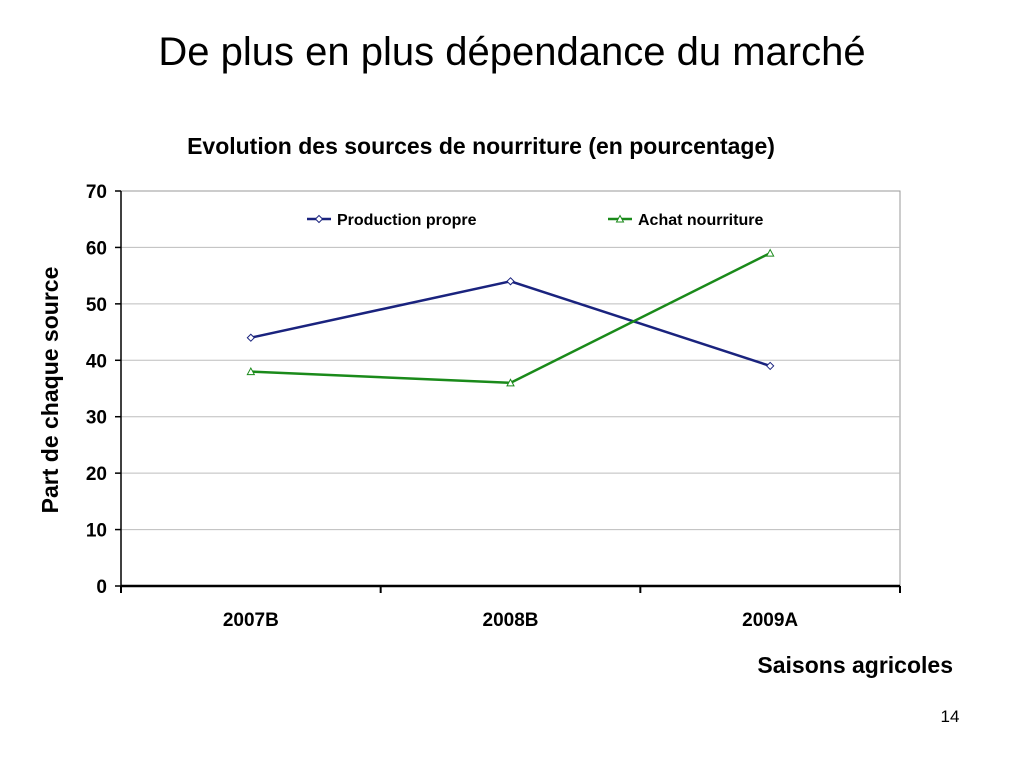  What do you see at coordinates (101, 587) in the screenshot?
I see `y-tick-label: 0` at bounding box center [101, 587].